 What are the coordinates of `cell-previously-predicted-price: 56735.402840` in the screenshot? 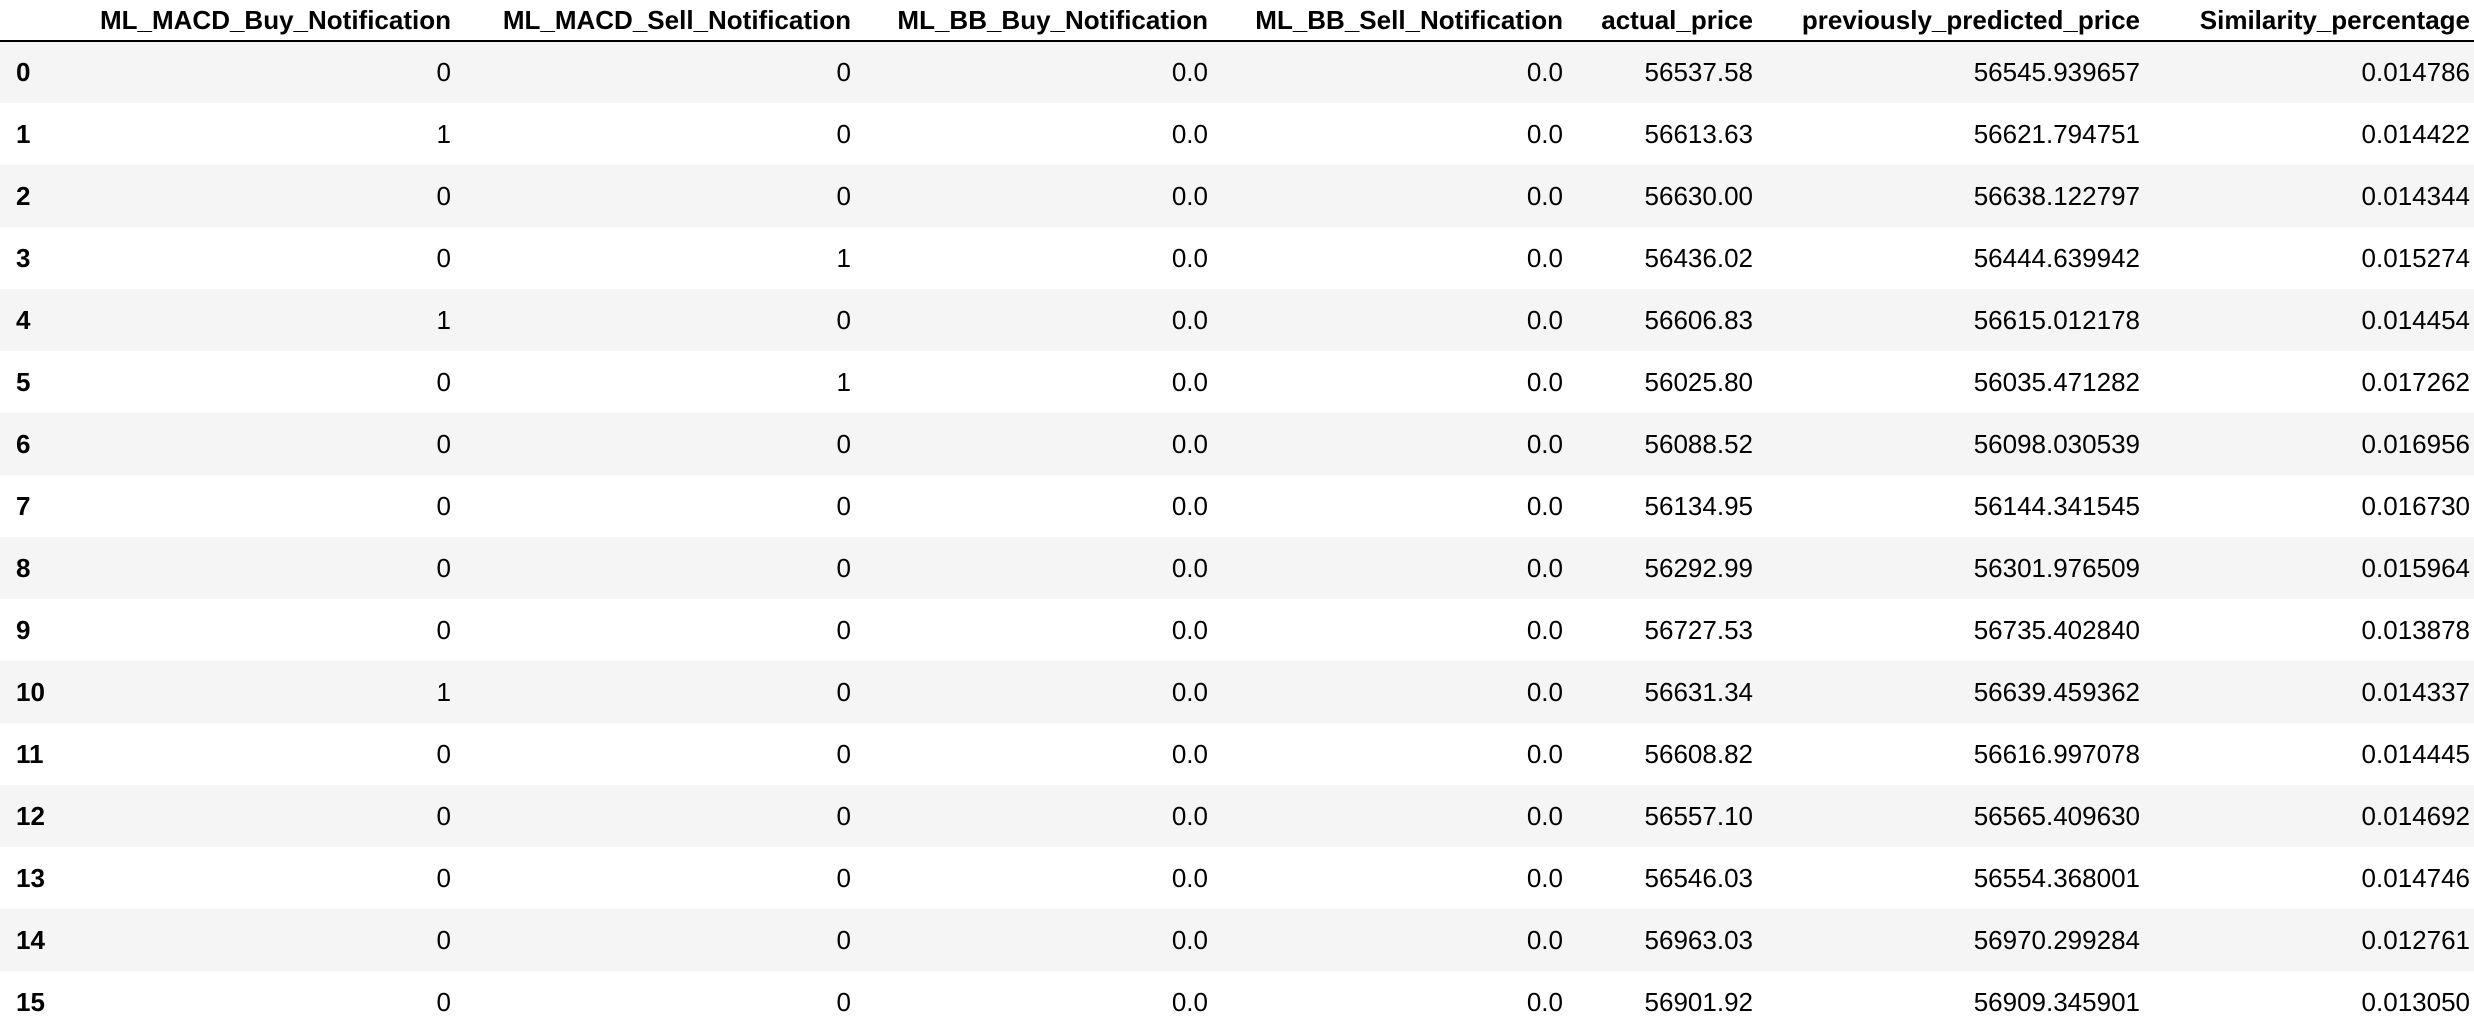 It's located at (2056, 629).